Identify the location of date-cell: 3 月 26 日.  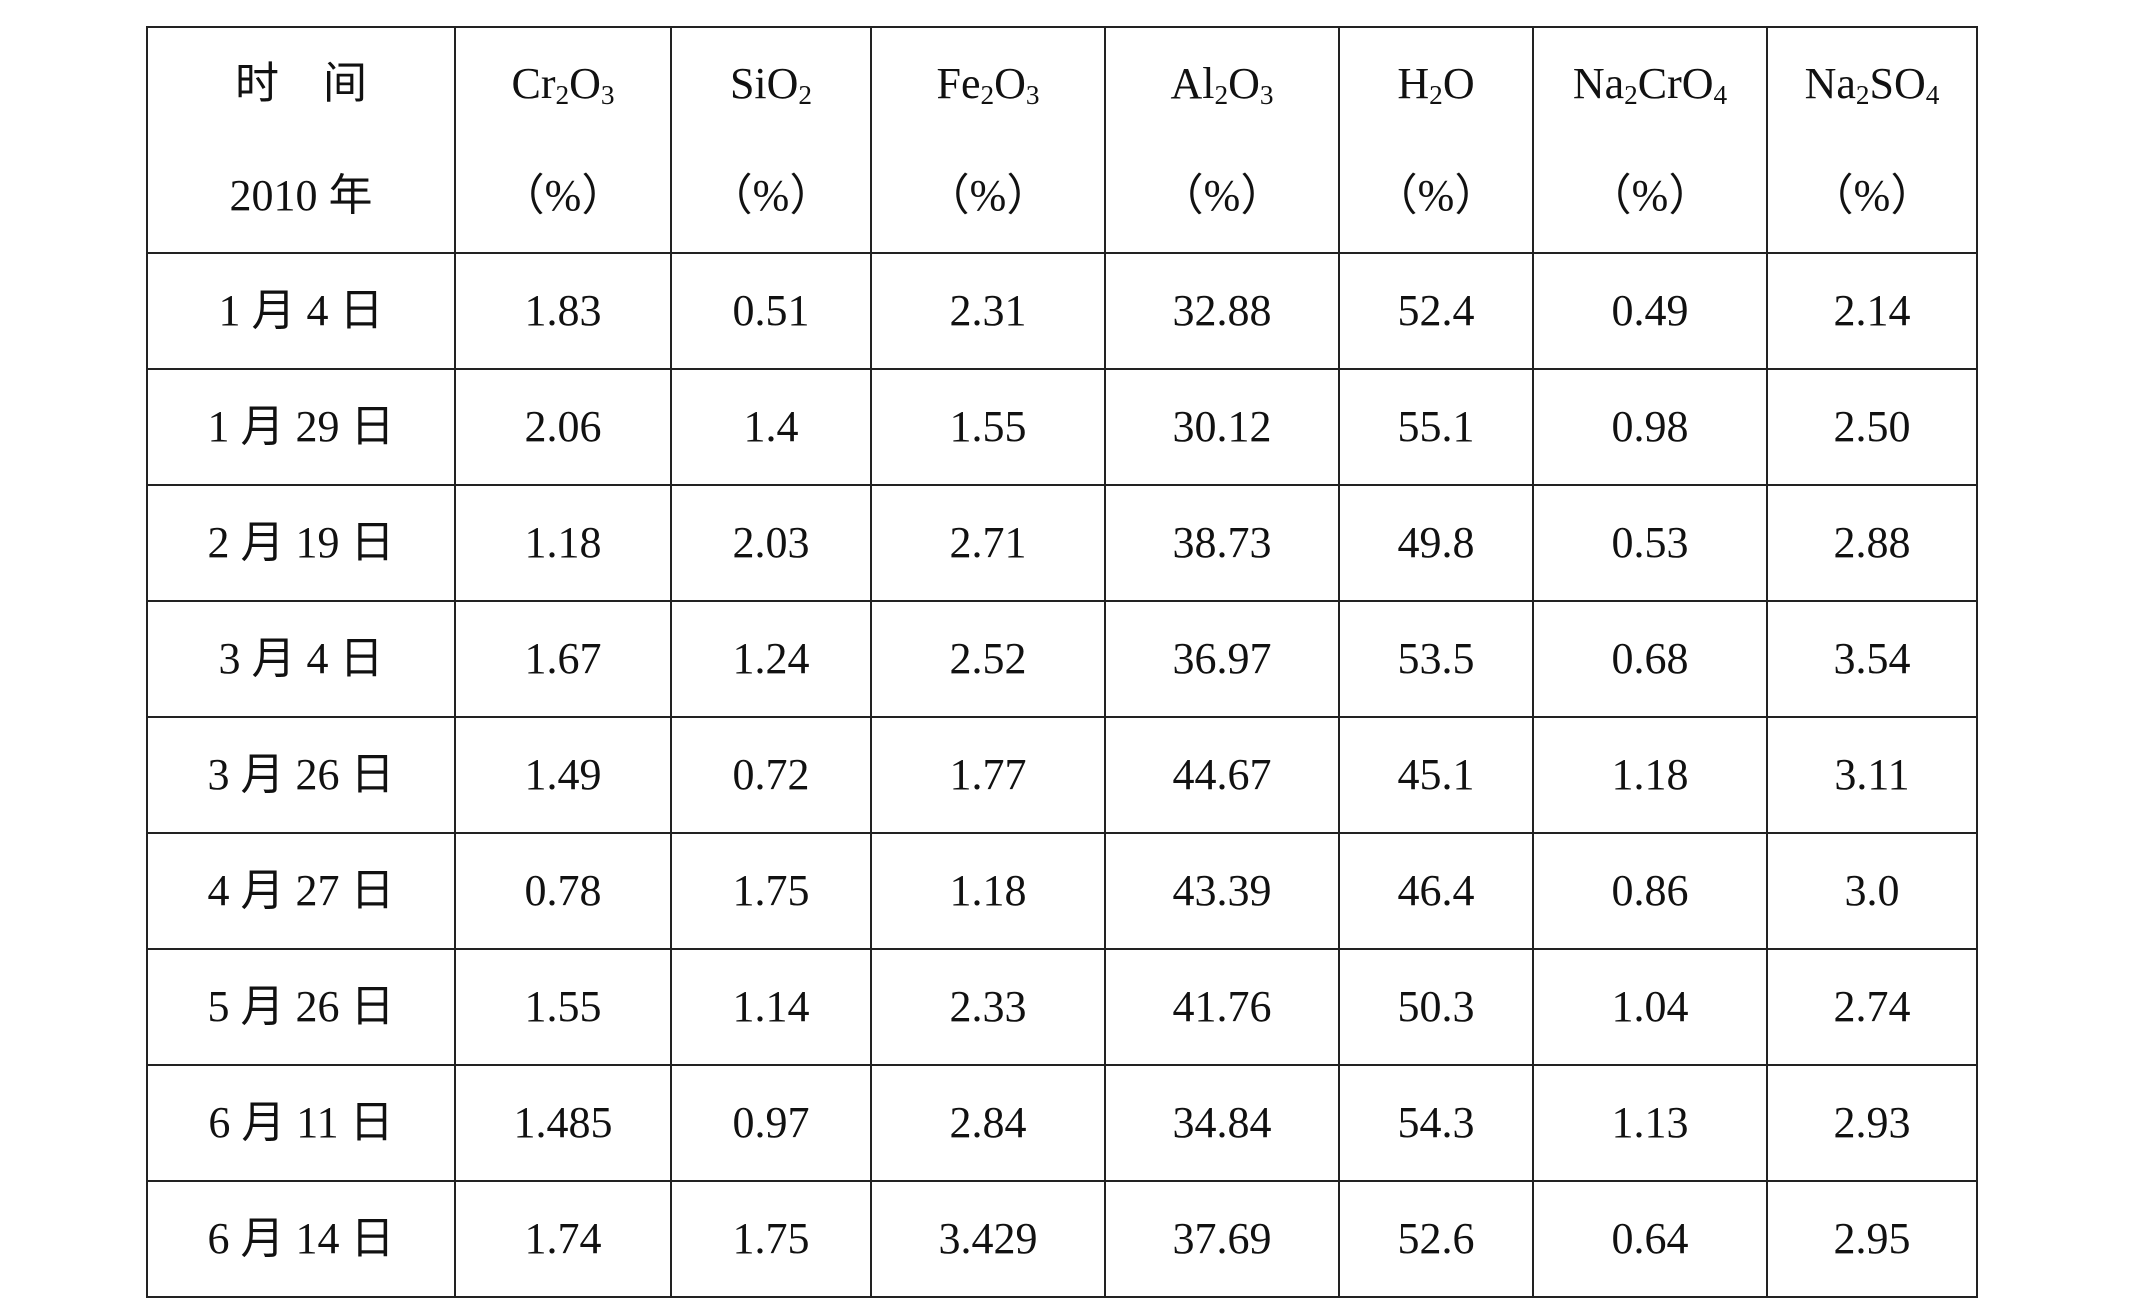
(301, 775).